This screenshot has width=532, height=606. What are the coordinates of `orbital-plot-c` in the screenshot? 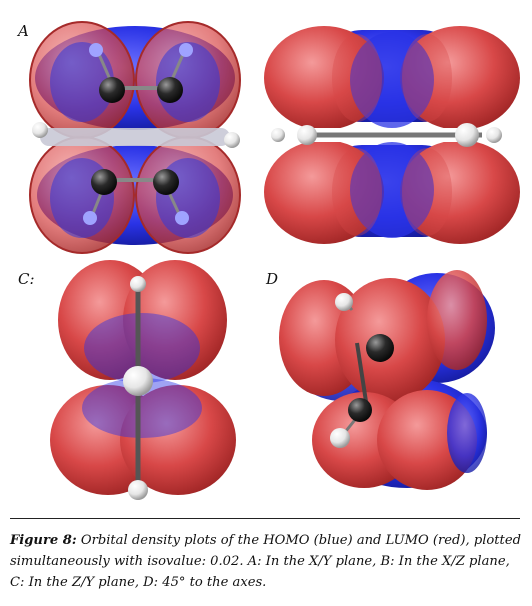 It's located at (143, 380).